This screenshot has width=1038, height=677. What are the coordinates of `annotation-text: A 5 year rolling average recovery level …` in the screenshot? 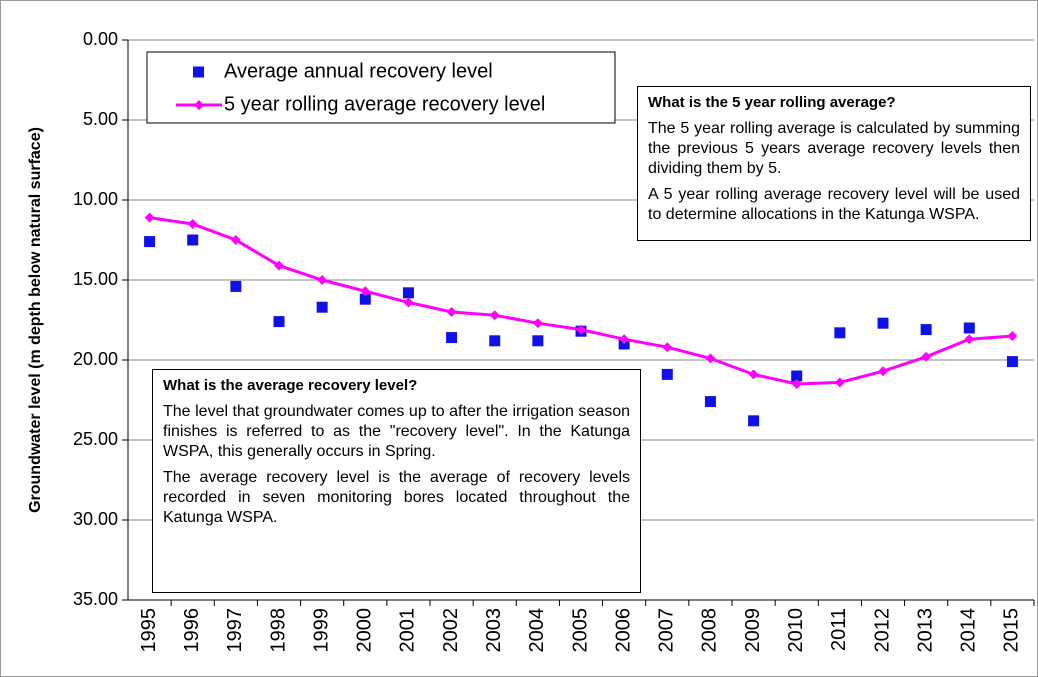 It's located at (834, 204).